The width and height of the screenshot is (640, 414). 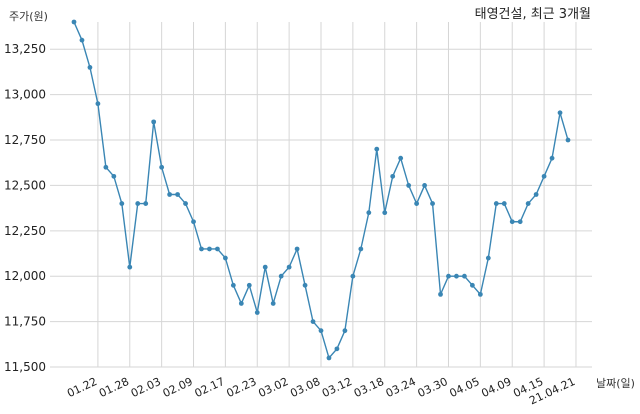 I want to click on x-tick-label: 03.12, so click(x=337, y=387).